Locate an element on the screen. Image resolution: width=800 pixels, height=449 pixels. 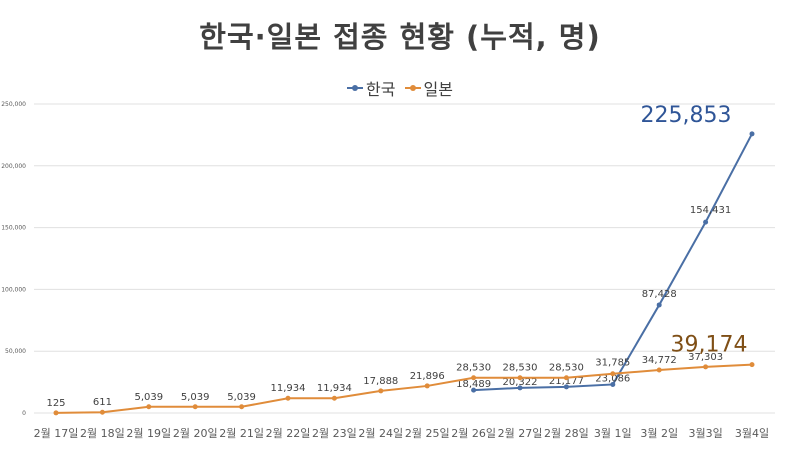
x-tick-label: 2월 25일 is located at coordinates (427, 433).